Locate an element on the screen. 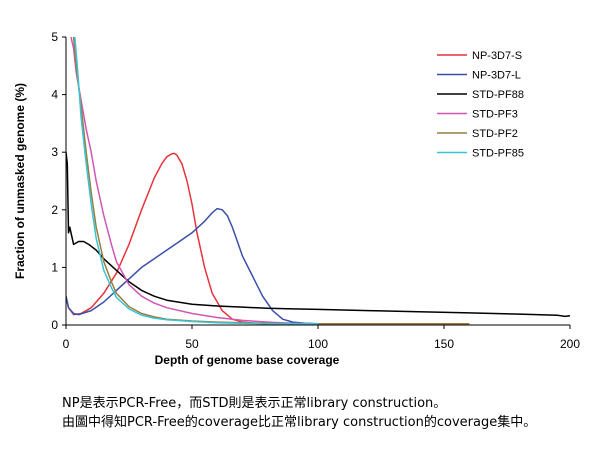 The image size is (600, 454). x-tick-label: 0 is located at coordinates (66, 344).